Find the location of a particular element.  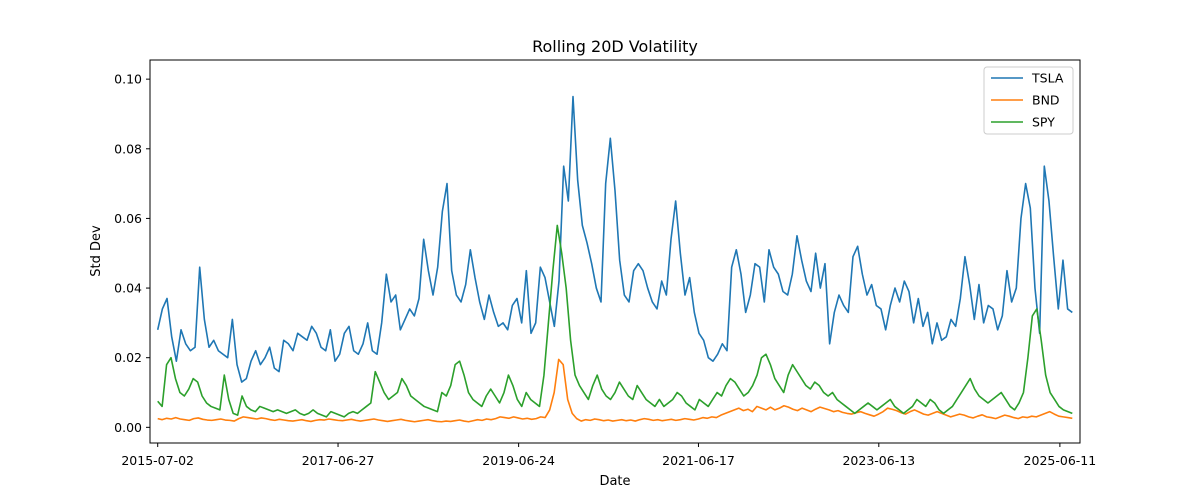

legend: TSLA BND SPY is located at coordinates (1028, 100).